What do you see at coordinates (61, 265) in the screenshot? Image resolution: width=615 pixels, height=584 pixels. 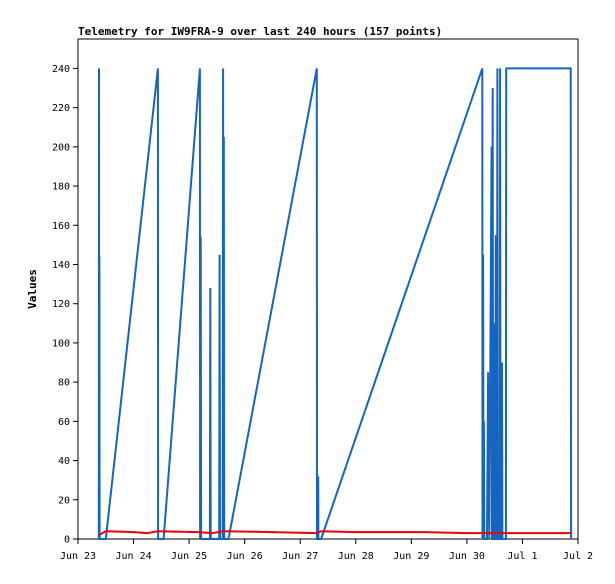 I see `y-tick-label: 140` at bounding box center [61, 265].